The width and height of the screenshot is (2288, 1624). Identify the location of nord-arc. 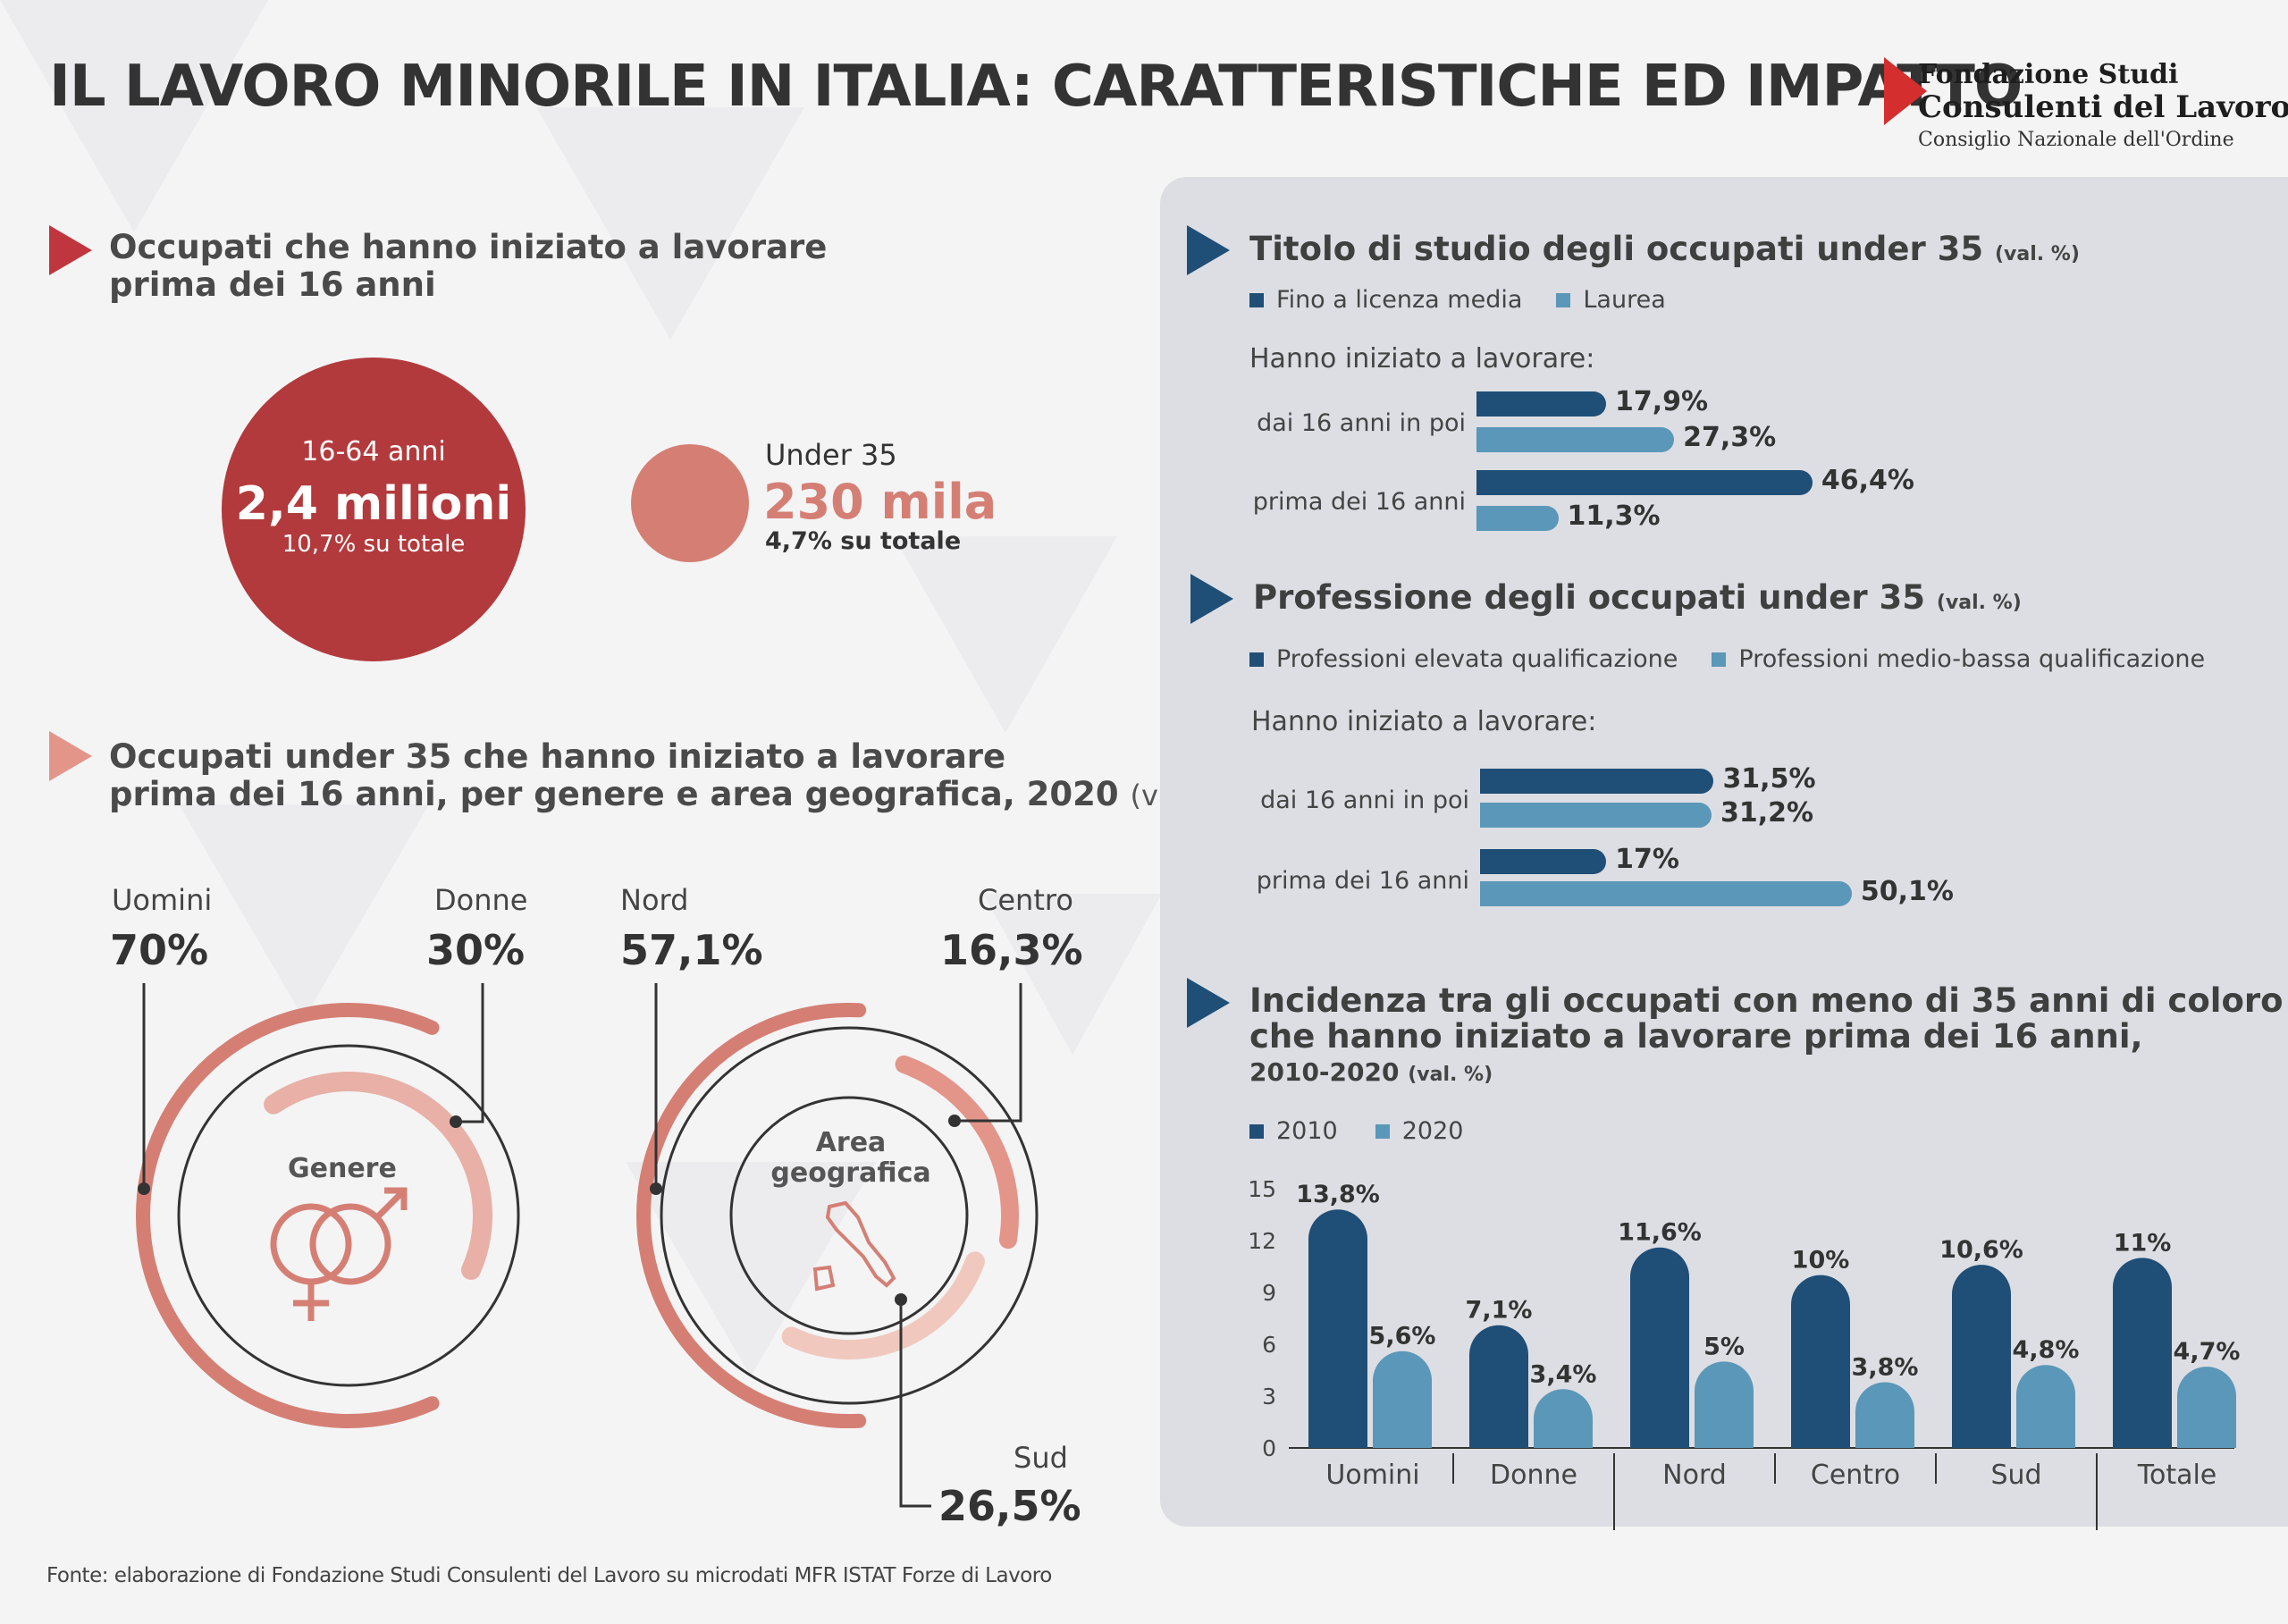
(751, 1215).